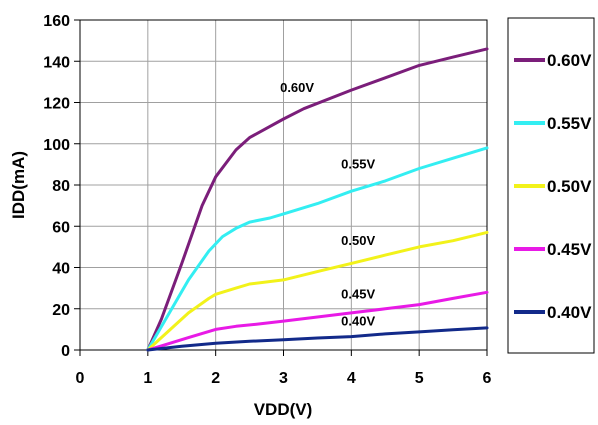  I want to click on series-line-0.45V, so click(317, 321).